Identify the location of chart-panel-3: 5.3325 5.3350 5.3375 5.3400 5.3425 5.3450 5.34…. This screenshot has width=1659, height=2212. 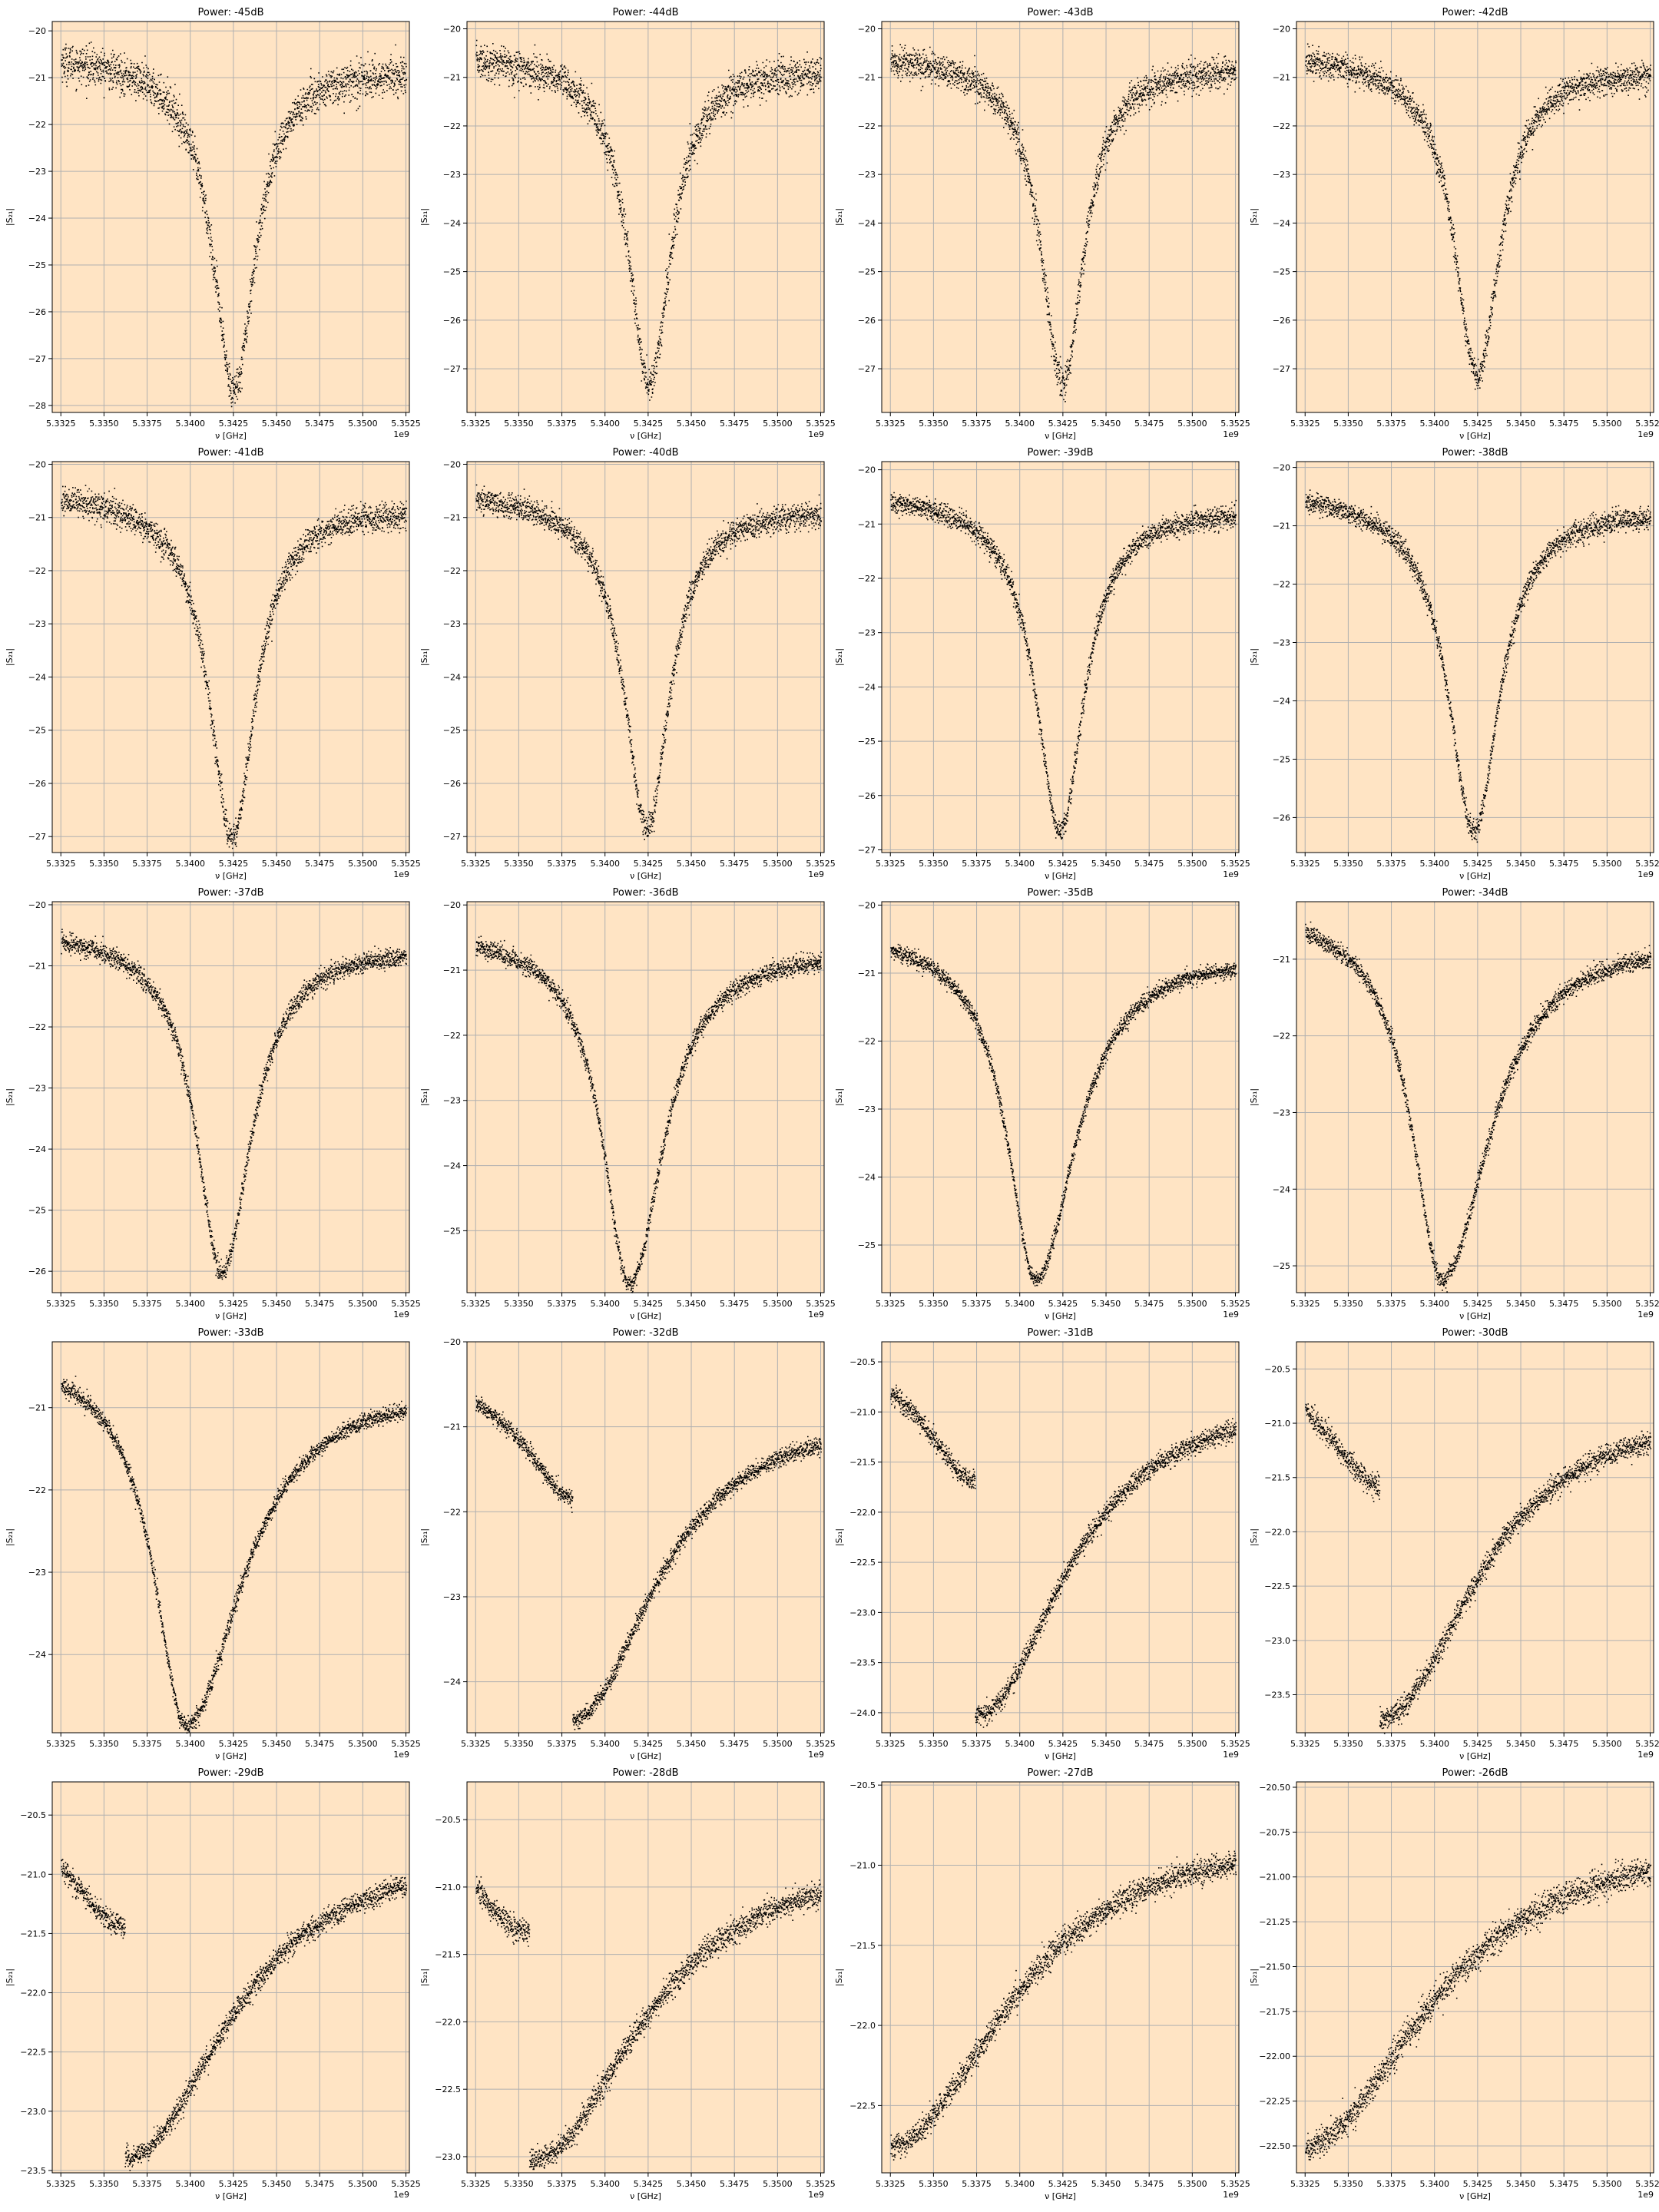
(1042, 224).